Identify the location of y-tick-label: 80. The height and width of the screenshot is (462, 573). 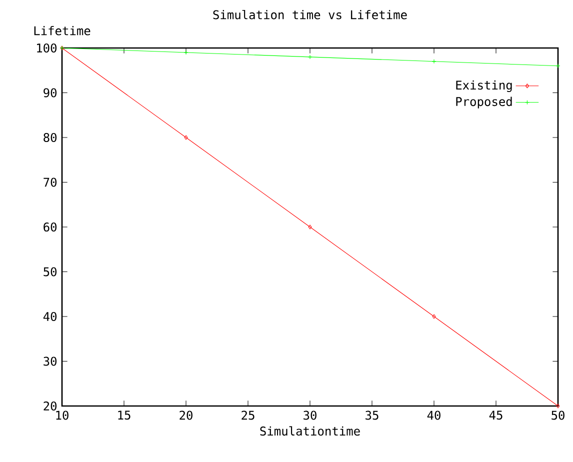
(50, 137).